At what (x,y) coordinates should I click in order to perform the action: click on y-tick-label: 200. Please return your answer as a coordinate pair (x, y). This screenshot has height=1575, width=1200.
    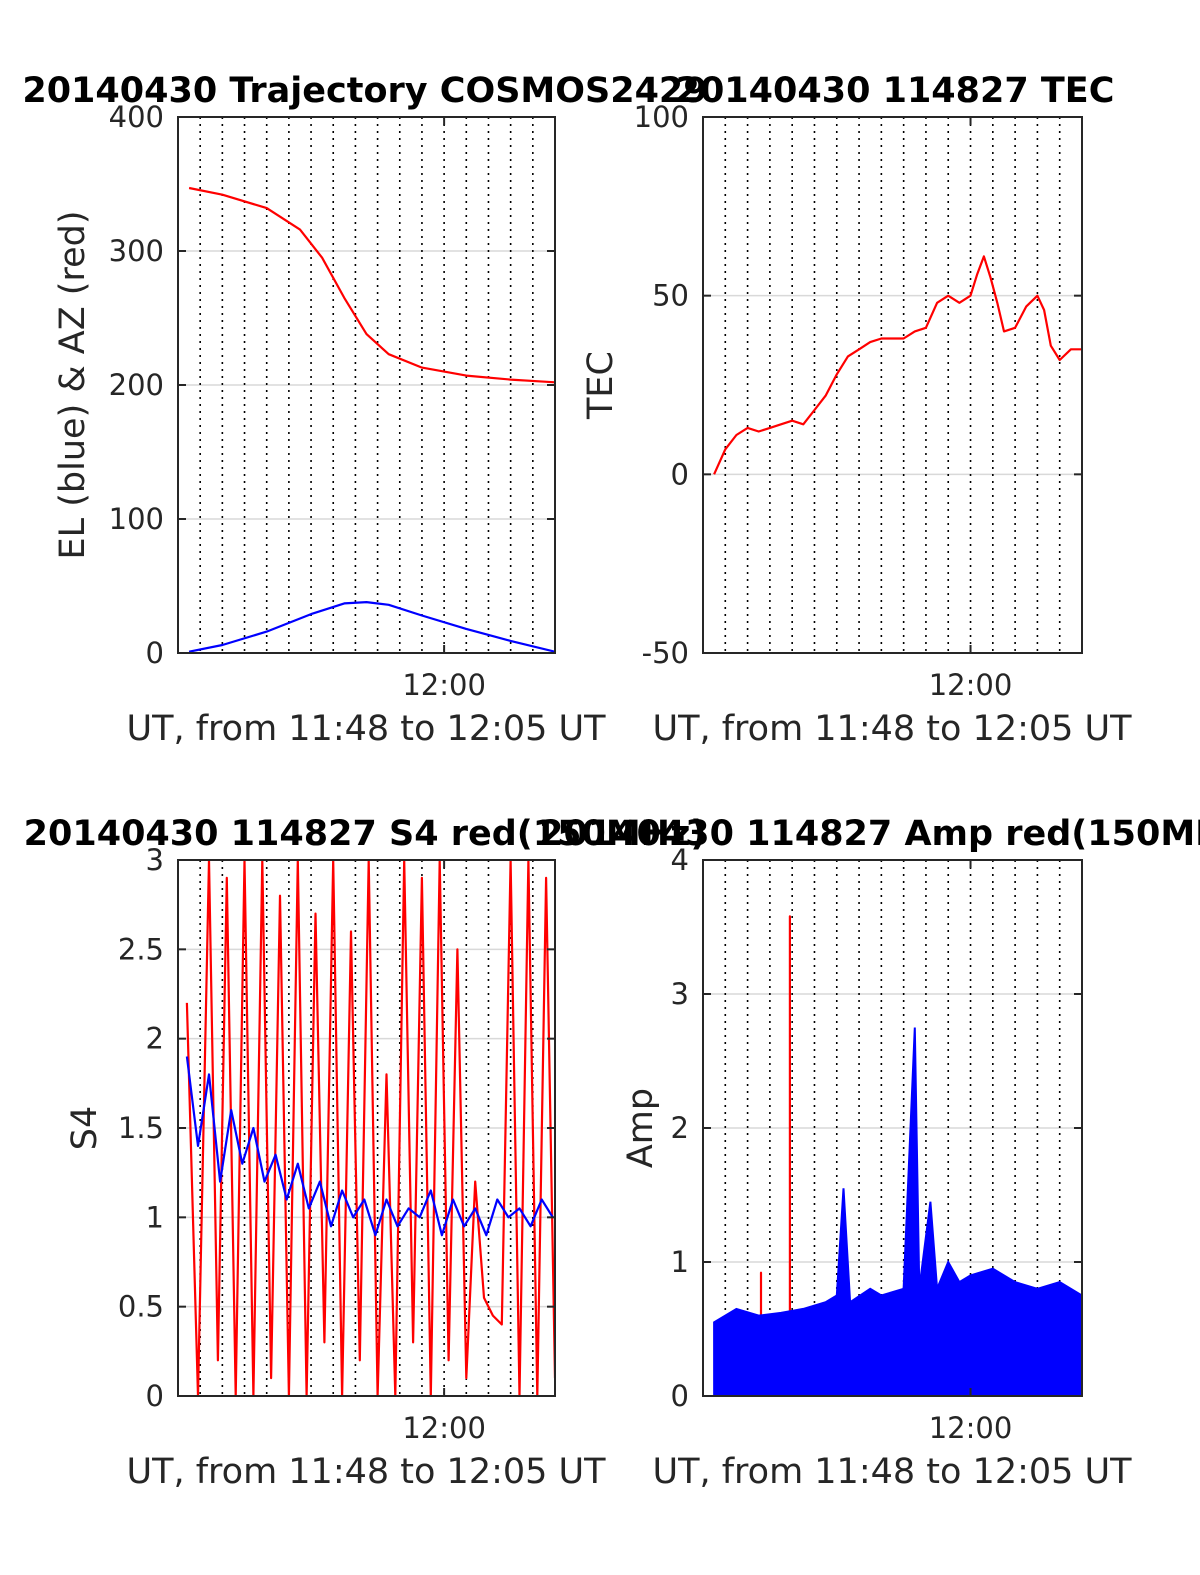
    Looking at the image, I should click on (136, 385).